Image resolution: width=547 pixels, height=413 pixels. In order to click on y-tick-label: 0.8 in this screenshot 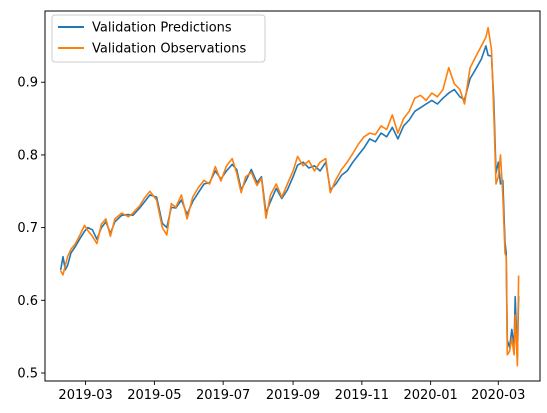, I will do `click(27, 155)`.